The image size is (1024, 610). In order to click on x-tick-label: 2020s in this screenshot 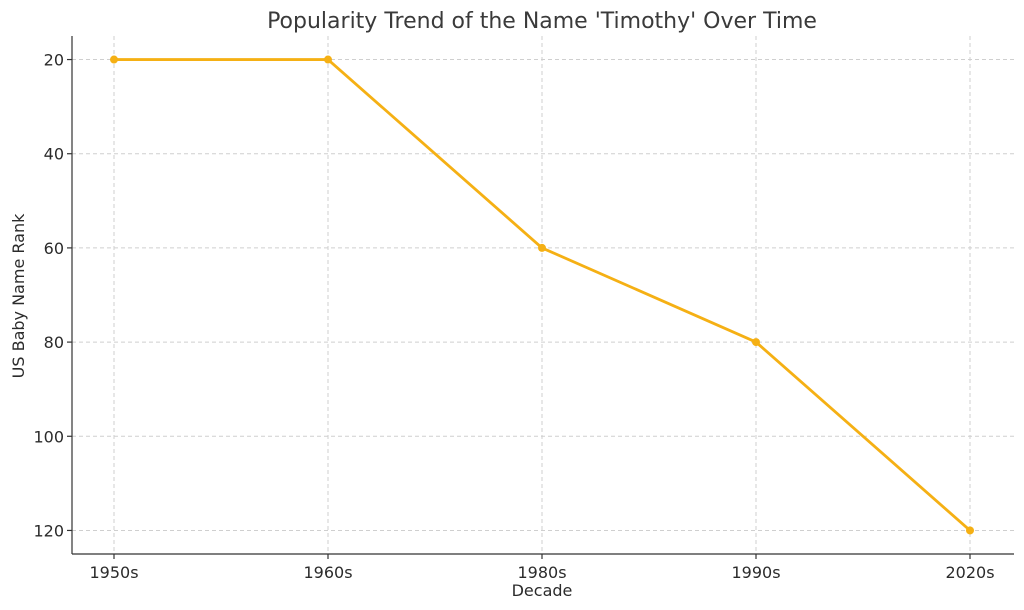, I will do `click(969, 572)`.